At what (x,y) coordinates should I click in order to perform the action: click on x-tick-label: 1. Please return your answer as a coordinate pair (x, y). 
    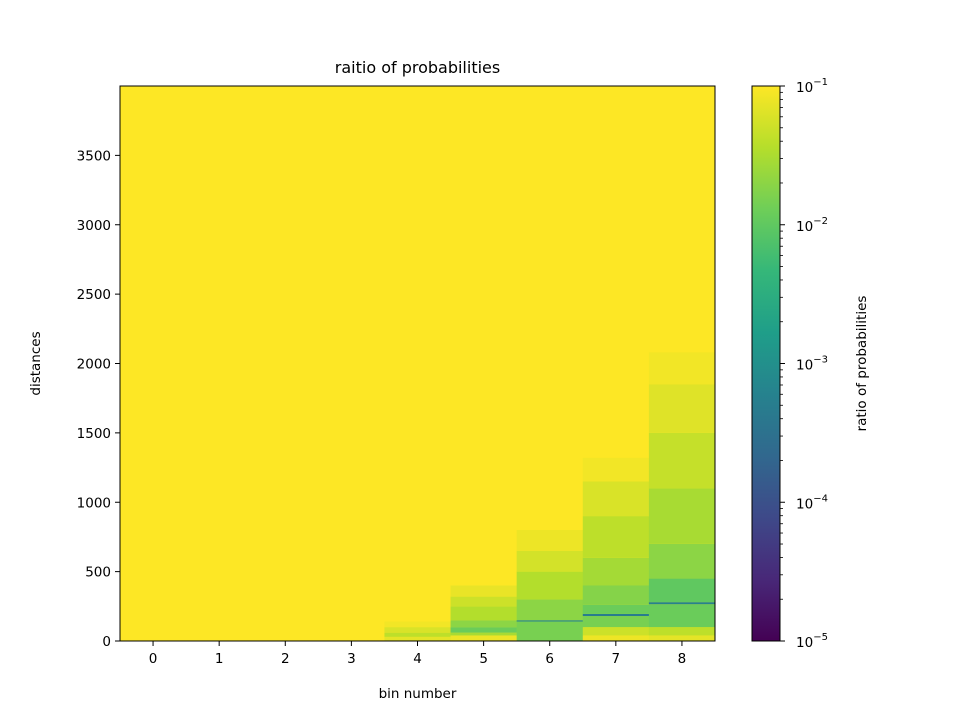
    Looking at the image, I should click on (219, 659).